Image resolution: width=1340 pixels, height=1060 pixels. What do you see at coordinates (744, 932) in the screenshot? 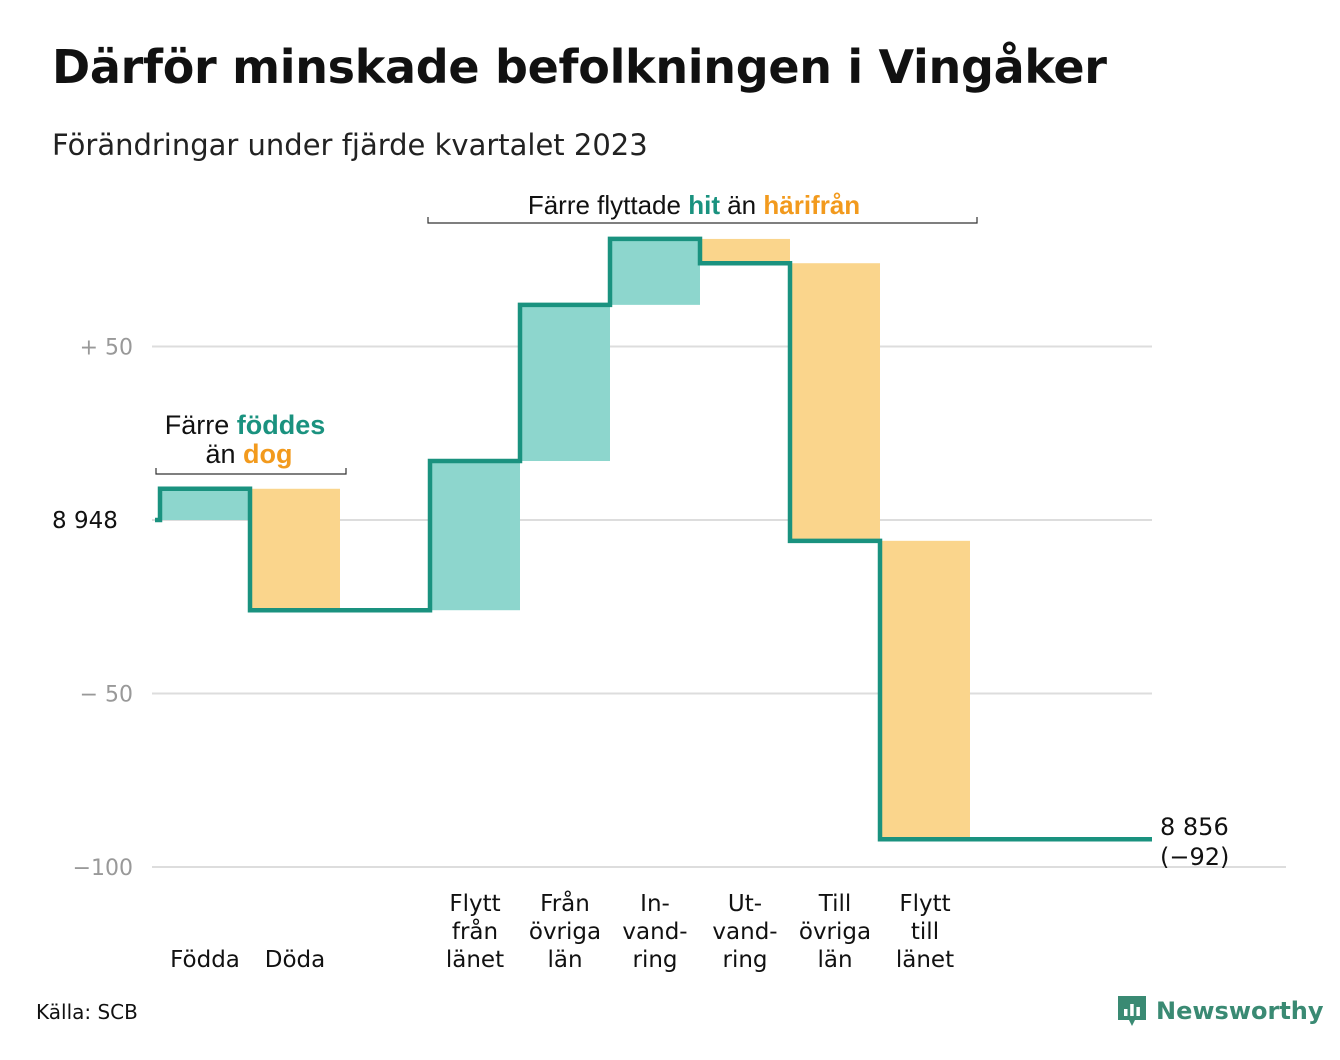
I see `x-tick-label: Ut-vand-ring` at bounding box center [744, 932].